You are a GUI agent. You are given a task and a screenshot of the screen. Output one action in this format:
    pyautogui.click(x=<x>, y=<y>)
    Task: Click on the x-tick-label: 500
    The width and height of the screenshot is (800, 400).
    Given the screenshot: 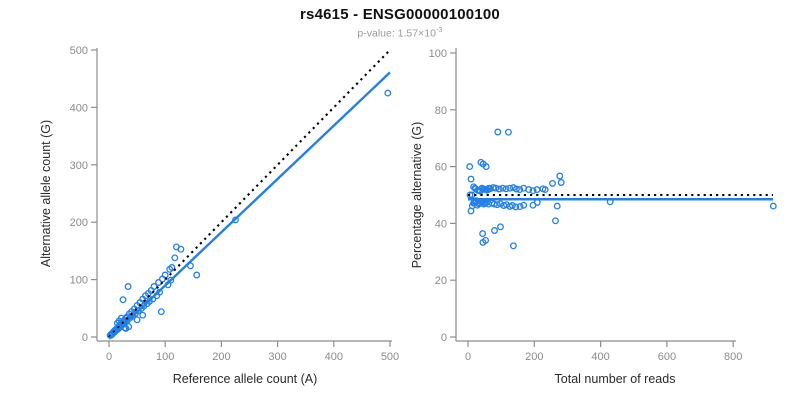 What is the action you would take?
    pyautogui.click(x=390, y=357)
    